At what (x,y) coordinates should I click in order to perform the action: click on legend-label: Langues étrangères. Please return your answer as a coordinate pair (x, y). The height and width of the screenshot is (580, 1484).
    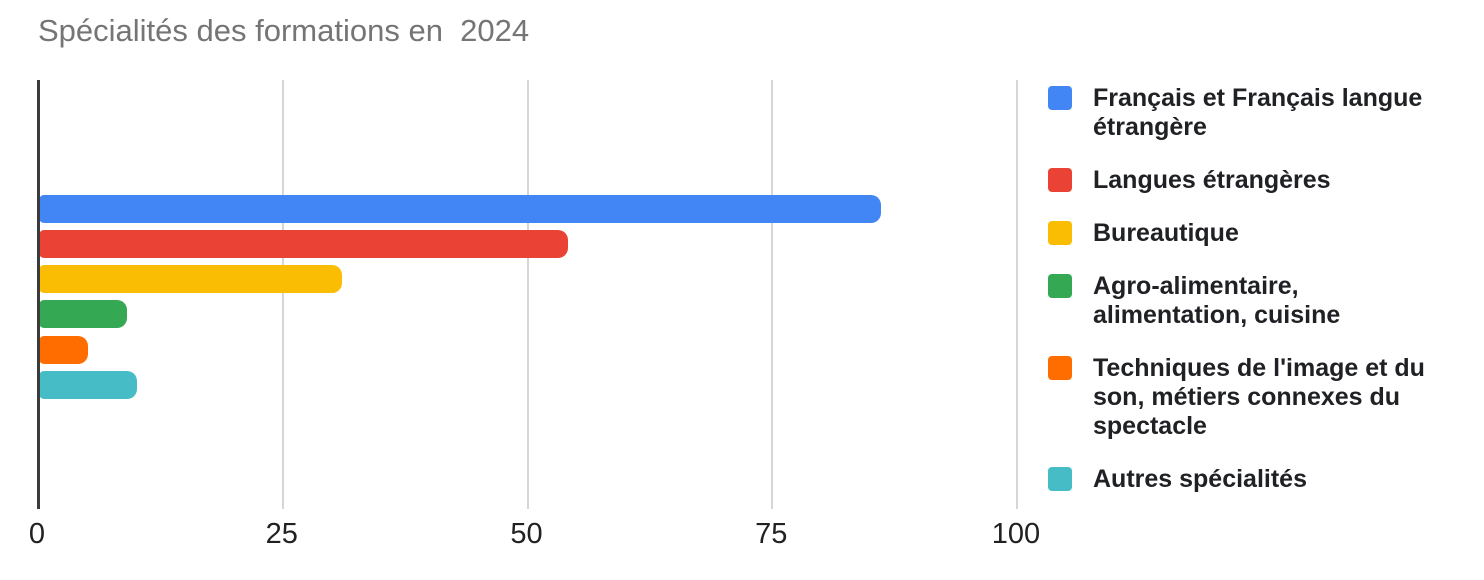
    Looking at the image, I should click on (1212, 180).